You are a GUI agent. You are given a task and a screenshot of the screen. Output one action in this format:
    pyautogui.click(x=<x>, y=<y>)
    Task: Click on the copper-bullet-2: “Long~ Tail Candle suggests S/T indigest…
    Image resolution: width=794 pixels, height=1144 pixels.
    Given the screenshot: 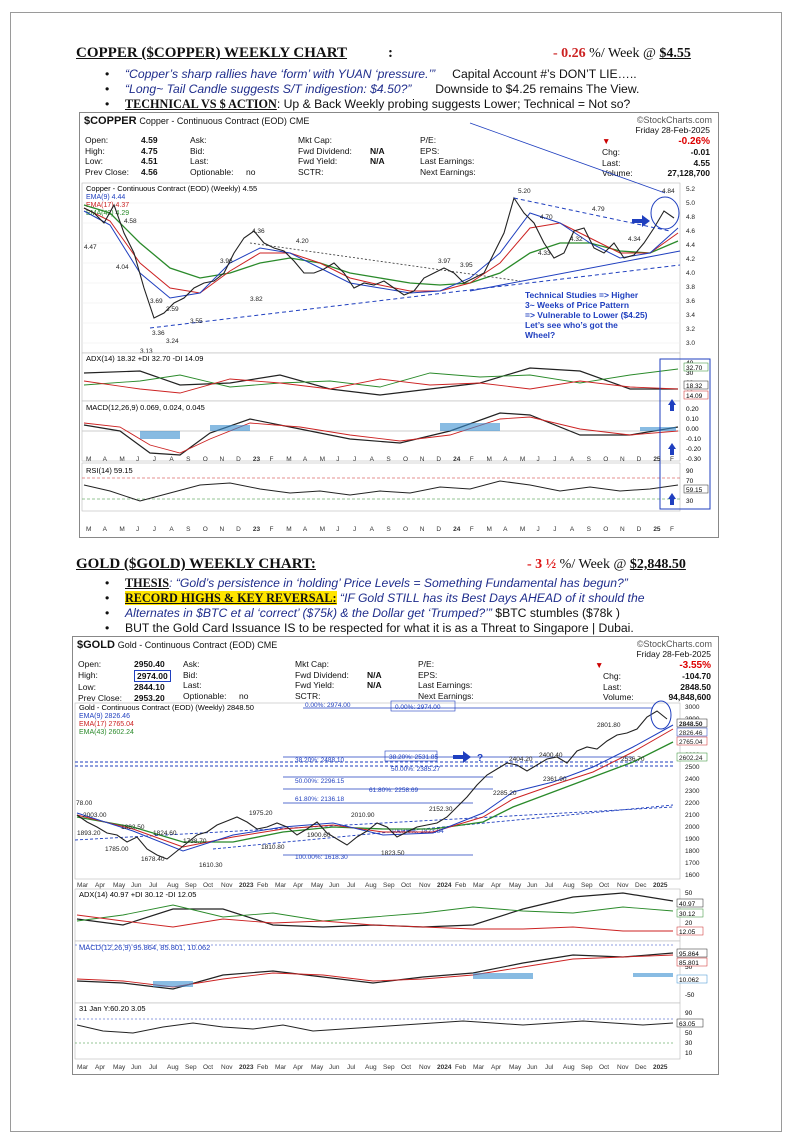 What is the action you would take?
    pyautogui.click(x=372, y=89)
    